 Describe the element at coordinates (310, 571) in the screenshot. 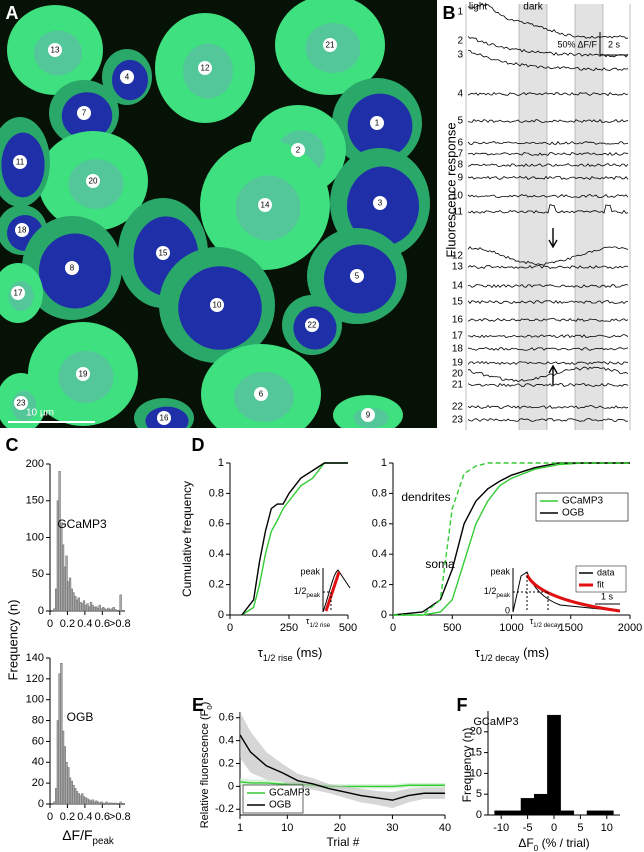

I see `annotation: peak` at that location.